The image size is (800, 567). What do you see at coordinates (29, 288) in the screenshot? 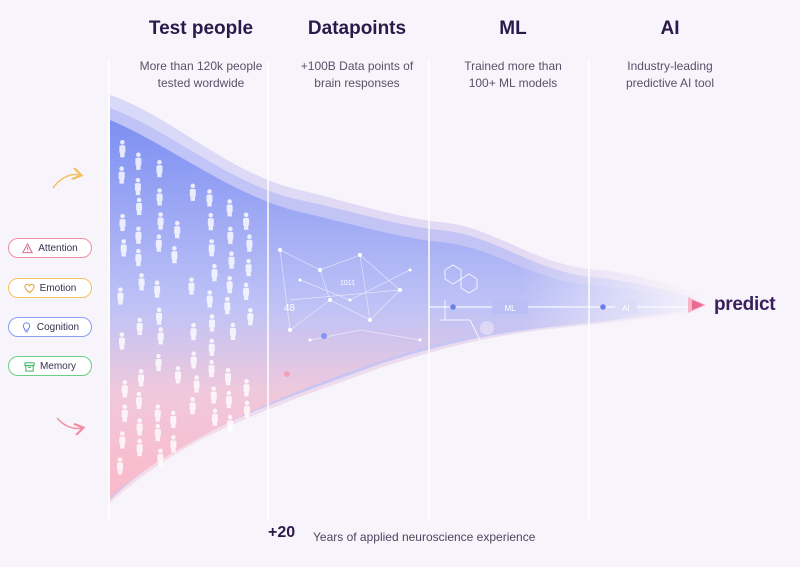
I see `heart-icon` at bounding box center [29, 288].